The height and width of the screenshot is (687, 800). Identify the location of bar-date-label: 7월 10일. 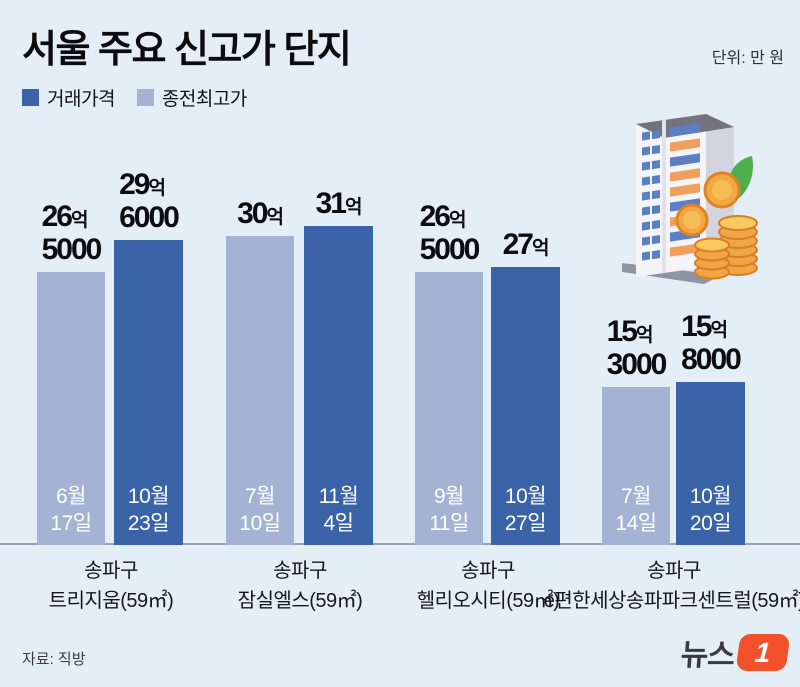
(260, 510).